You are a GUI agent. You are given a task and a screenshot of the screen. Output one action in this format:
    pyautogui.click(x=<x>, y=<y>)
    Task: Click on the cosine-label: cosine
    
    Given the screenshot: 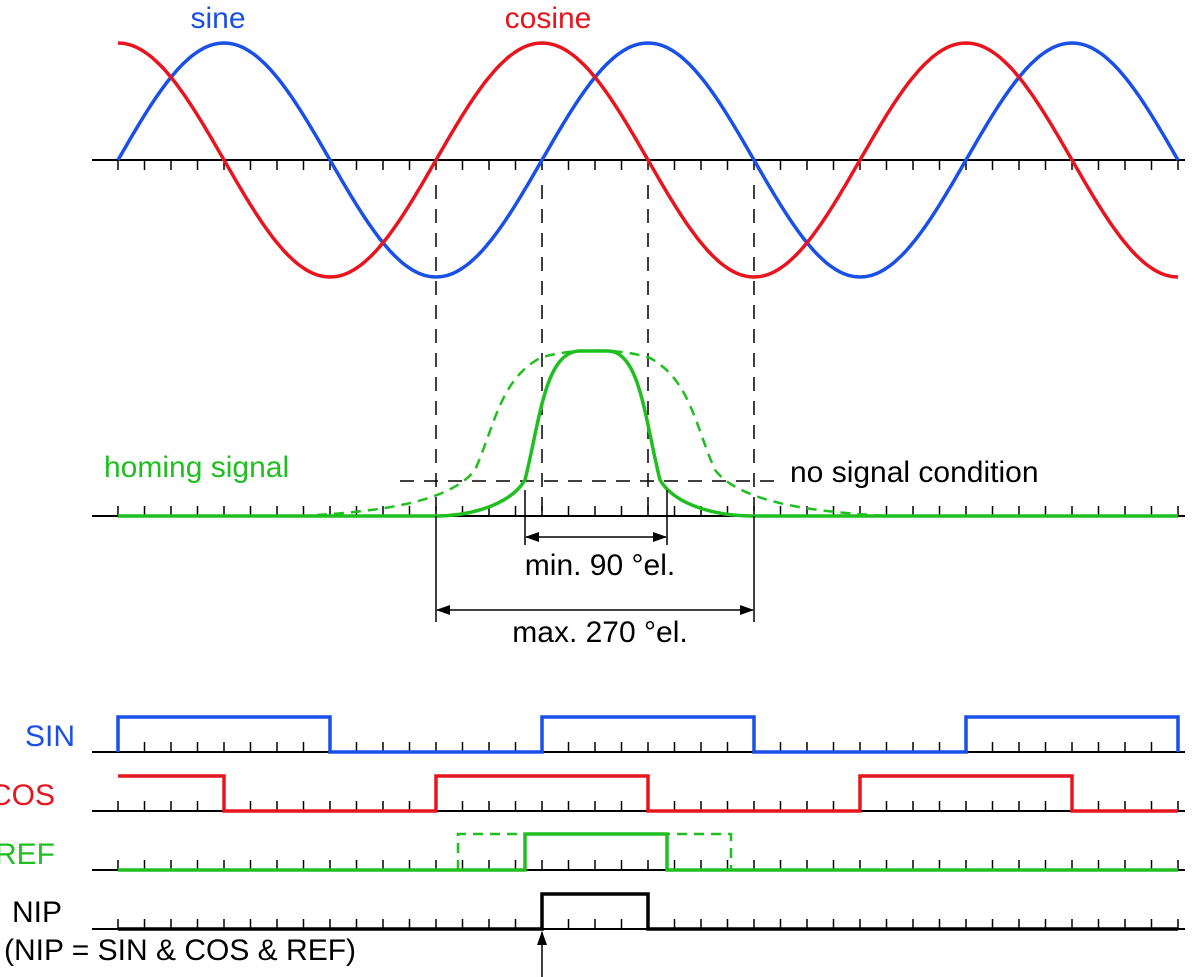 What is the action you would take?
    pyautogui.click(x=548, y=18)
    